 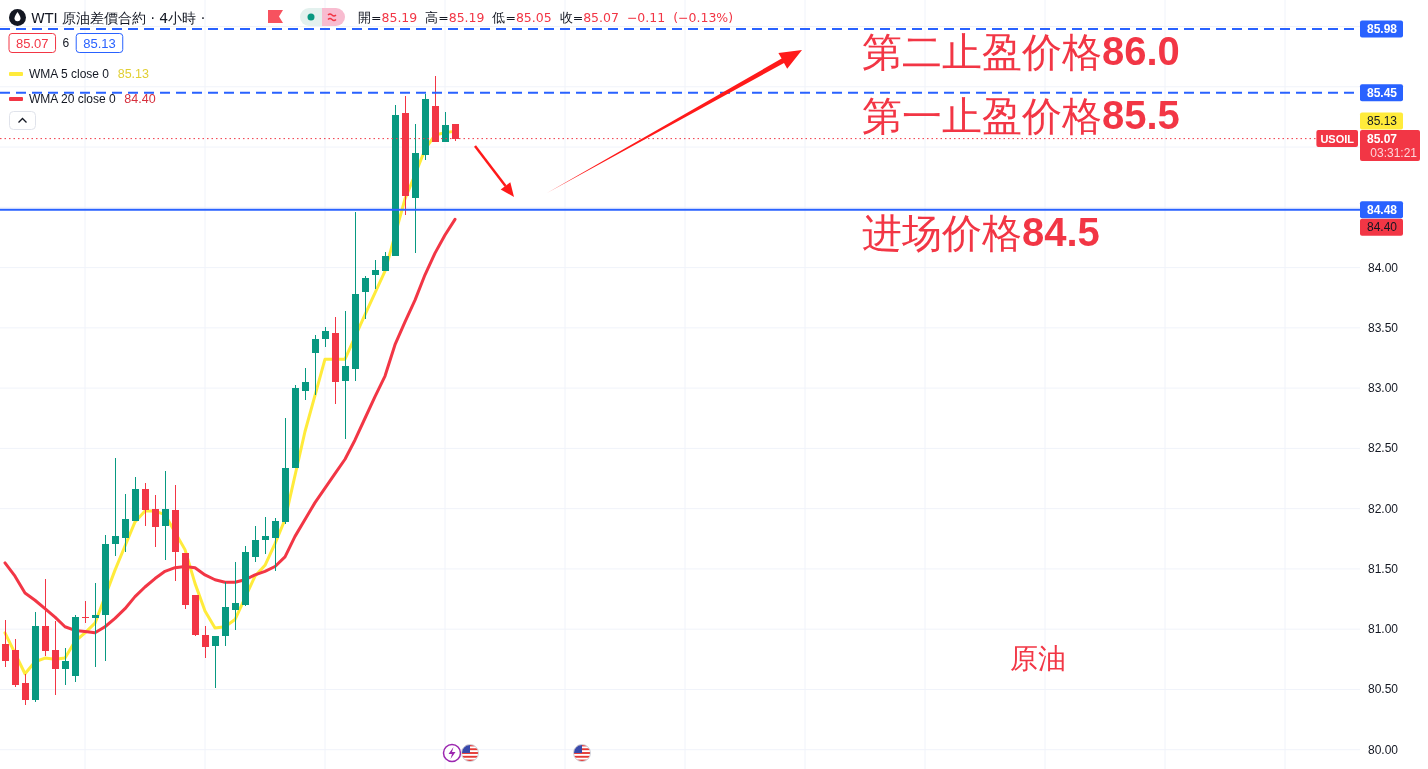 What do you see at coordinates (1382, 92) in the screenshot?
I see `ref-line-label: 85.45` at bounding box center [1382, 92].